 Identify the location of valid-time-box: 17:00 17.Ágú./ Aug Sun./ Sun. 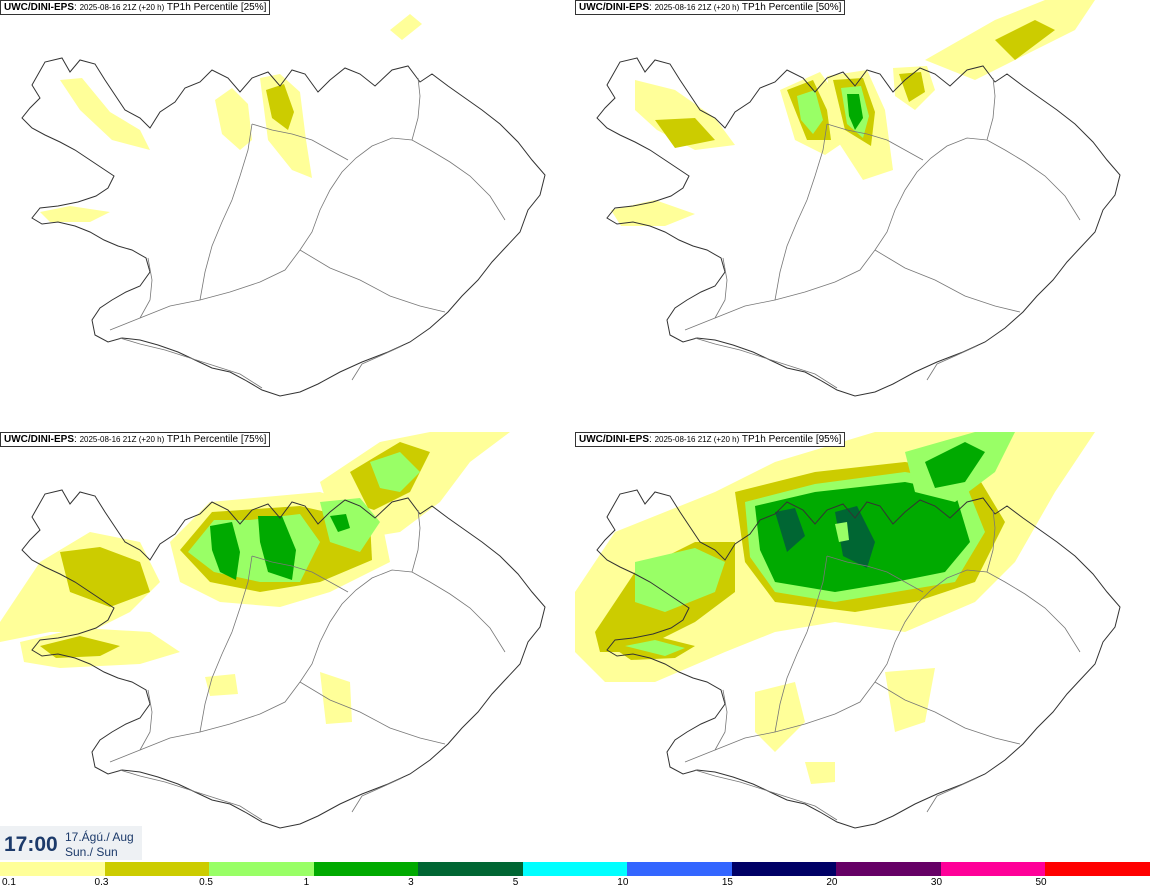
(71, 843).